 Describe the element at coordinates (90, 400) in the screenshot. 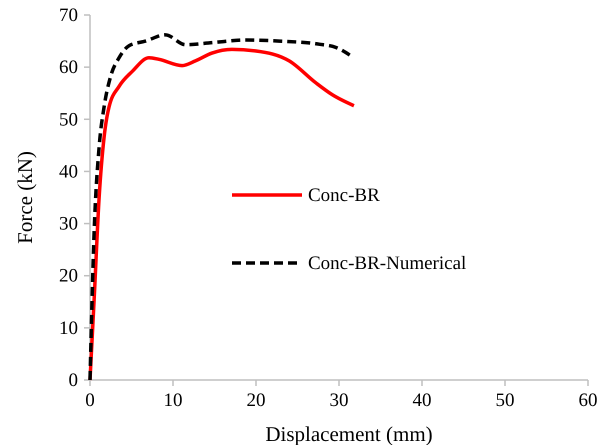

I see `x-tick-label: 0` at that location.